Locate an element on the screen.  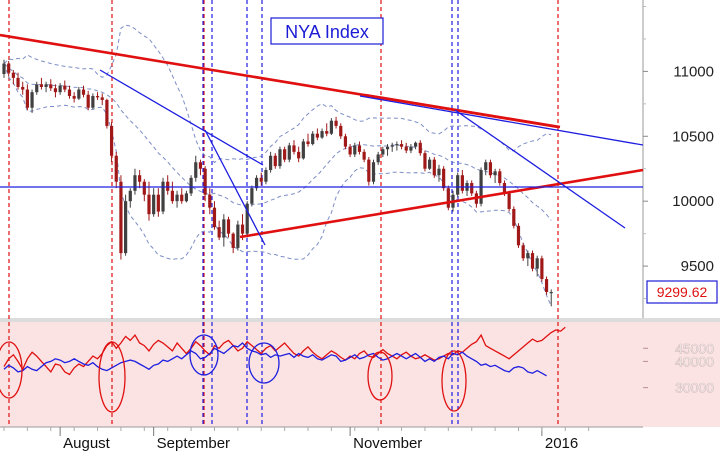
date-label: November is located at coordinates (387, 443).